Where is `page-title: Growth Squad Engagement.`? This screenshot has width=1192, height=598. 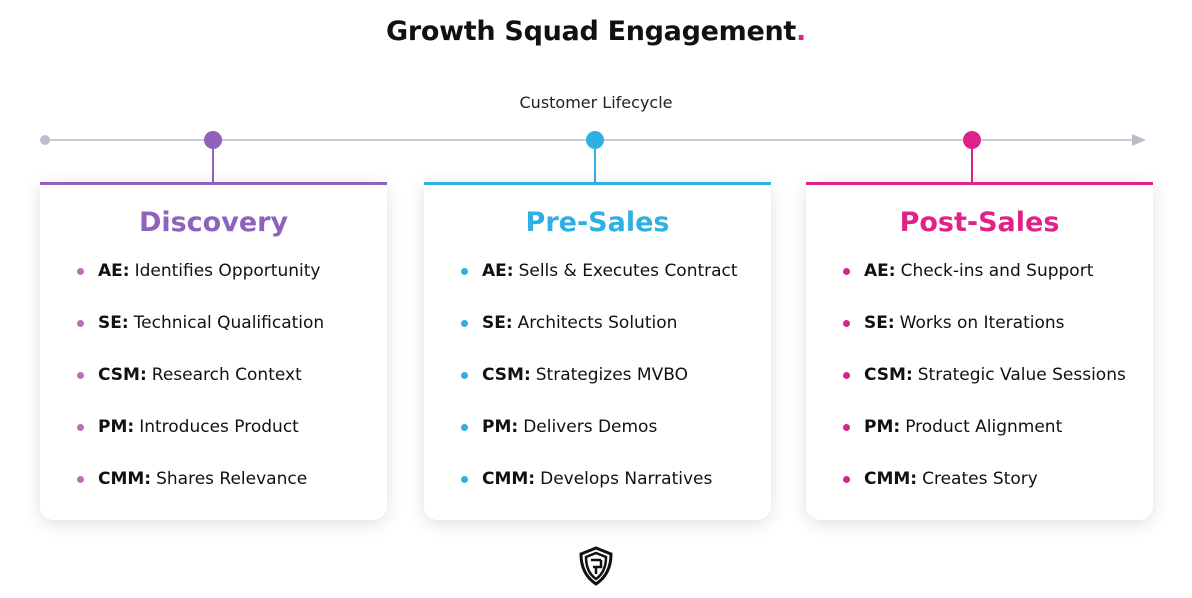
page-title: Growth Squad Engagement. is located at coordinates (596, 31).